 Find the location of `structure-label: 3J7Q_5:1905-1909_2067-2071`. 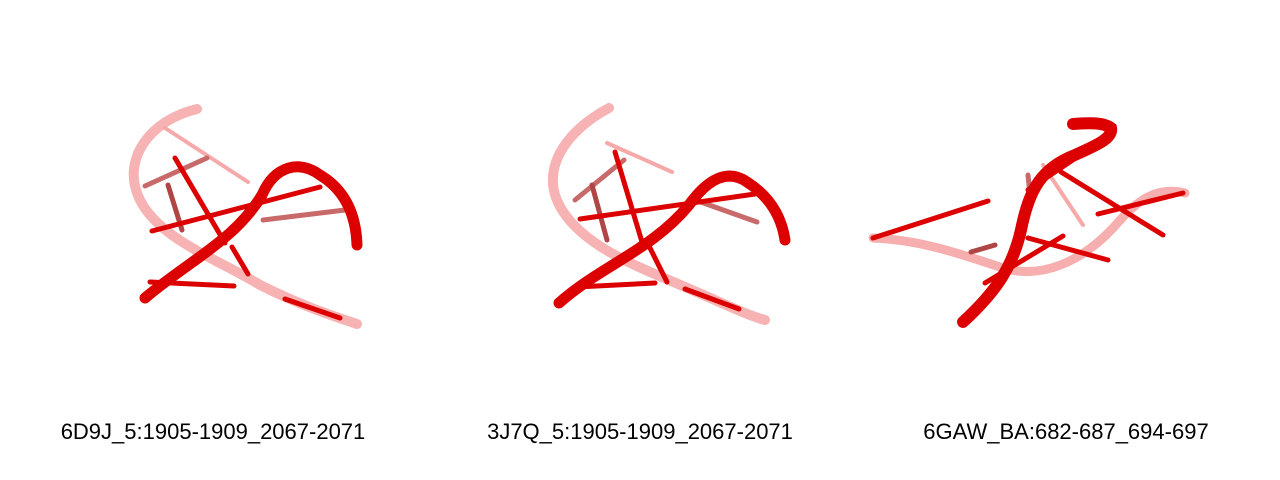

structure-label: 3J7Q_5:1905-1909_2067-2071 is located at coordinates (640, 431).